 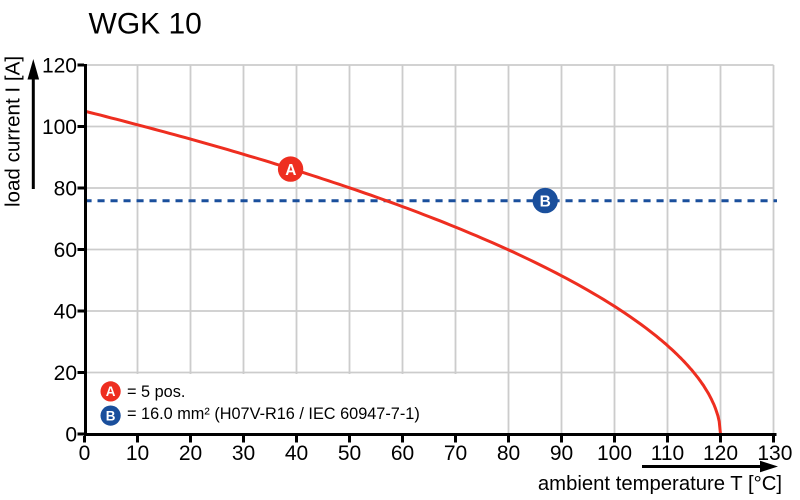 What do you see at coordinates (273, 414) in the screenshot?
I see `svg-text:= 16.0 mm² (H07V-R16 / IEC 609: = 16.0 mm² (H07V-R16 / IEC 60947-7-1)` at bounding box center [273, 414].